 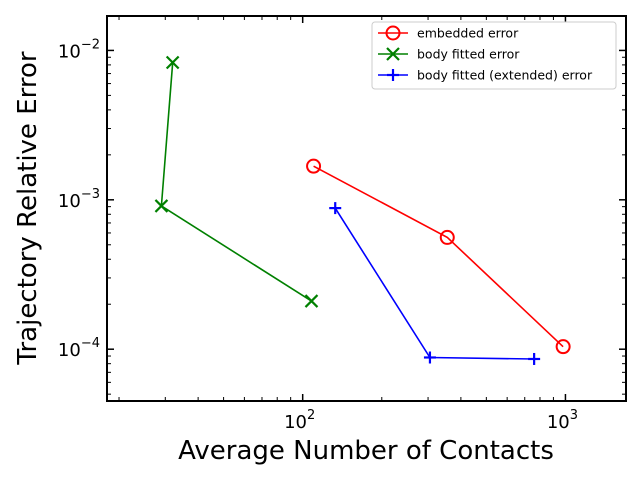 I want to click on legend-label: body fitted (extended) error, so click(x=505, y=75).